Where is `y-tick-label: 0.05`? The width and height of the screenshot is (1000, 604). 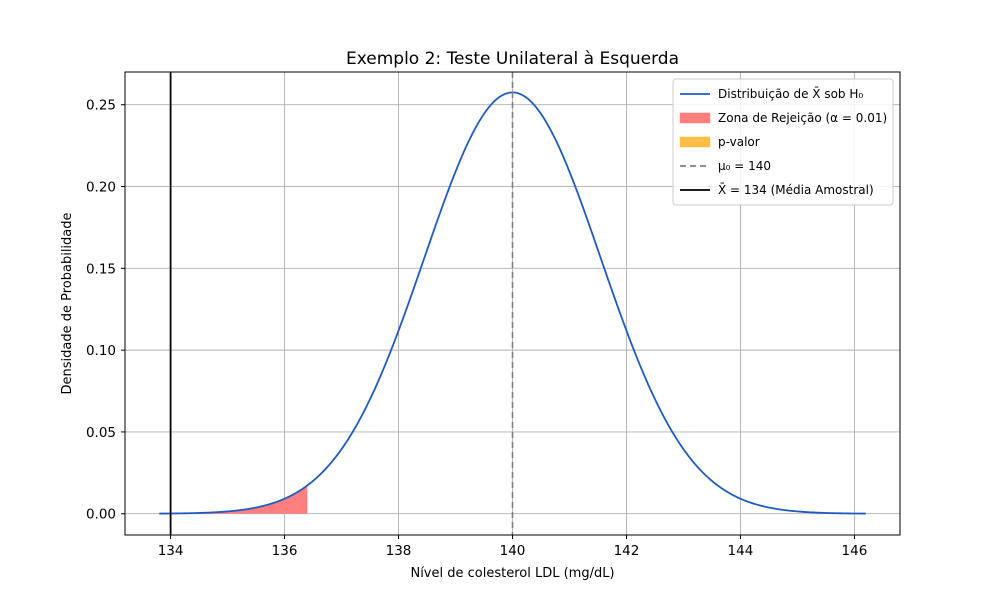 y-tick-label: 0.05 is located at coordinates (101, 433).